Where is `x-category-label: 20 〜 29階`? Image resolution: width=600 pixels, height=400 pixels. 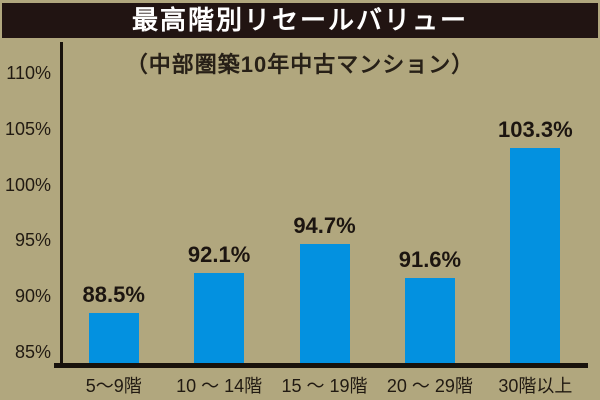
x-category-label: 20 〜 29階 is located at coordinates (429, 386).